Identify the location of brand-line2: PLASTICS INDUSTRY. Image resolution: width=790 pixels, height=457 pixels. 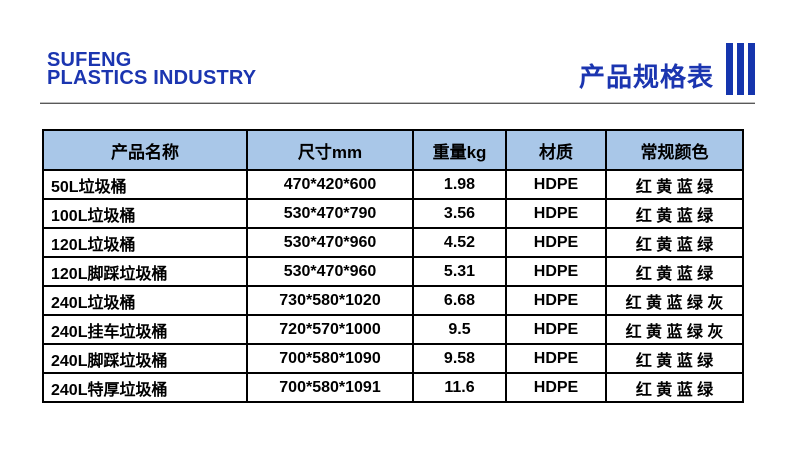
(152, 78).